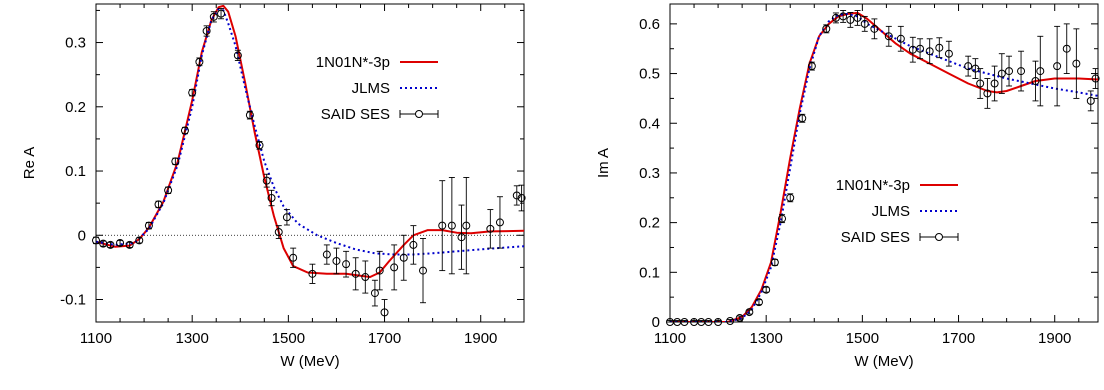 The image size is (1104, 390). What do you see at coordinates (29, 163) in the screenshot?
I see `y-axis-label: Re A` at bounding box center [29, 163].